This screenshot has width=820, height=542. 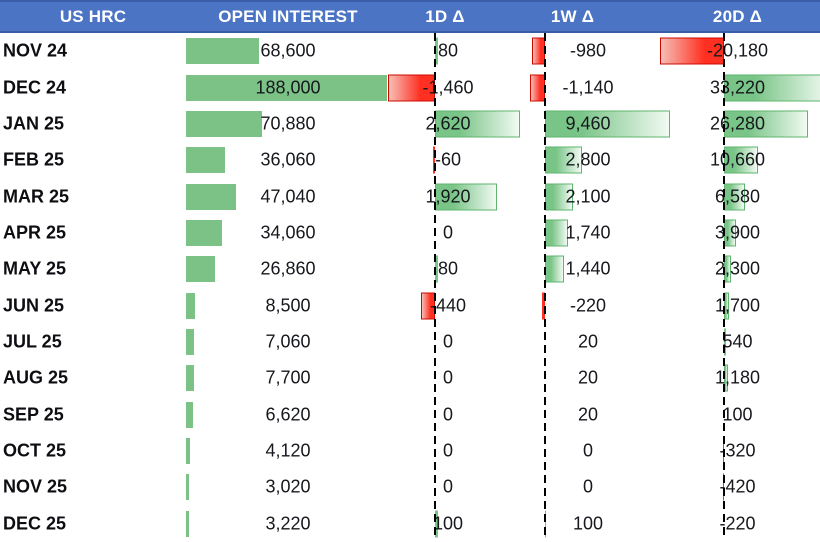 I want to click on contract-month-label: MAR 25, so click(x=36, y=196).